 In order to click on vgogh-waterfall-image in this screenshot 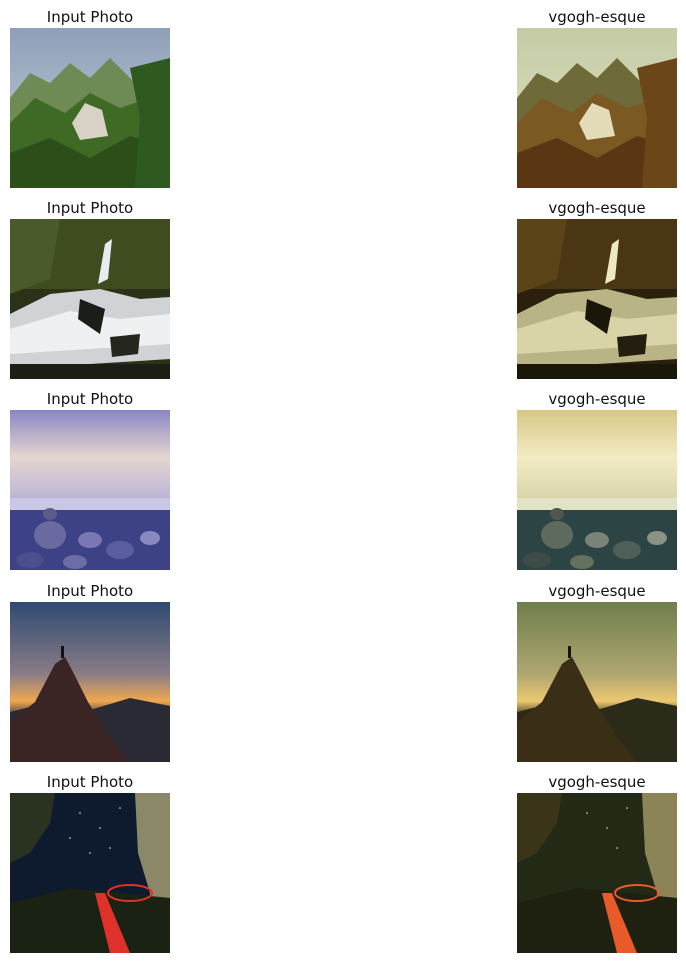, I will do `click(597, 299)`.